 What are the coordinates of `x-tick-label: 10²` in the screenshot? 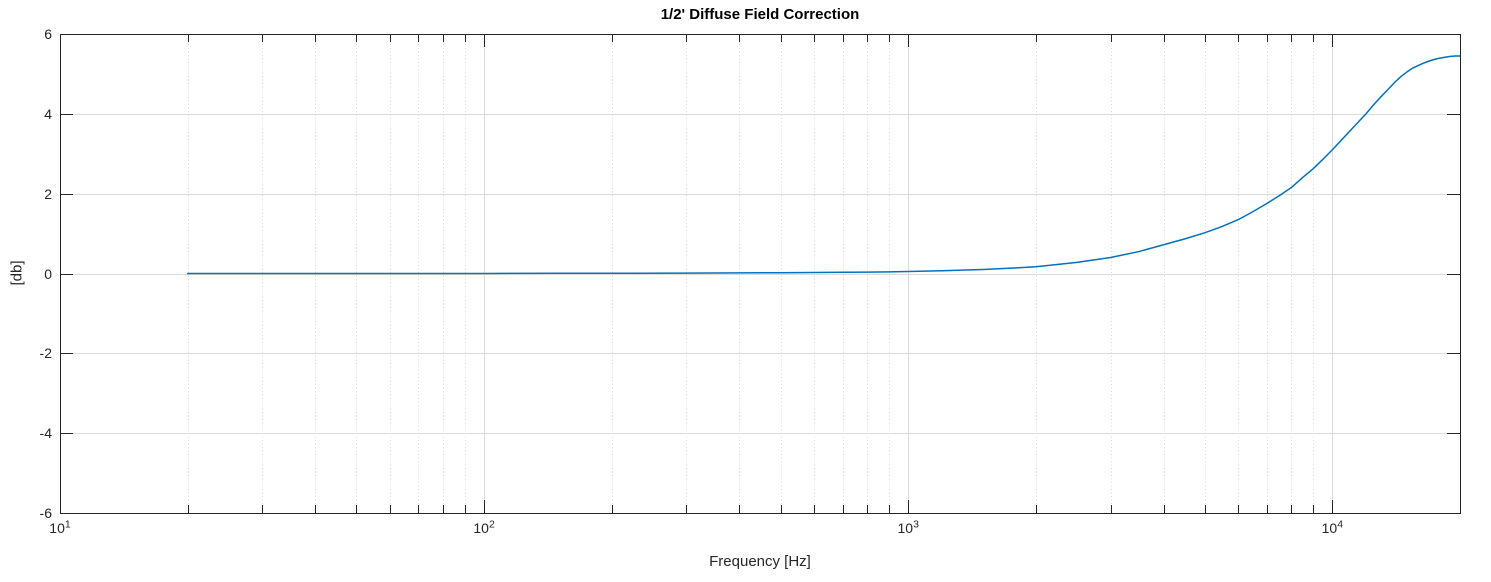 It's located at (484, 527).